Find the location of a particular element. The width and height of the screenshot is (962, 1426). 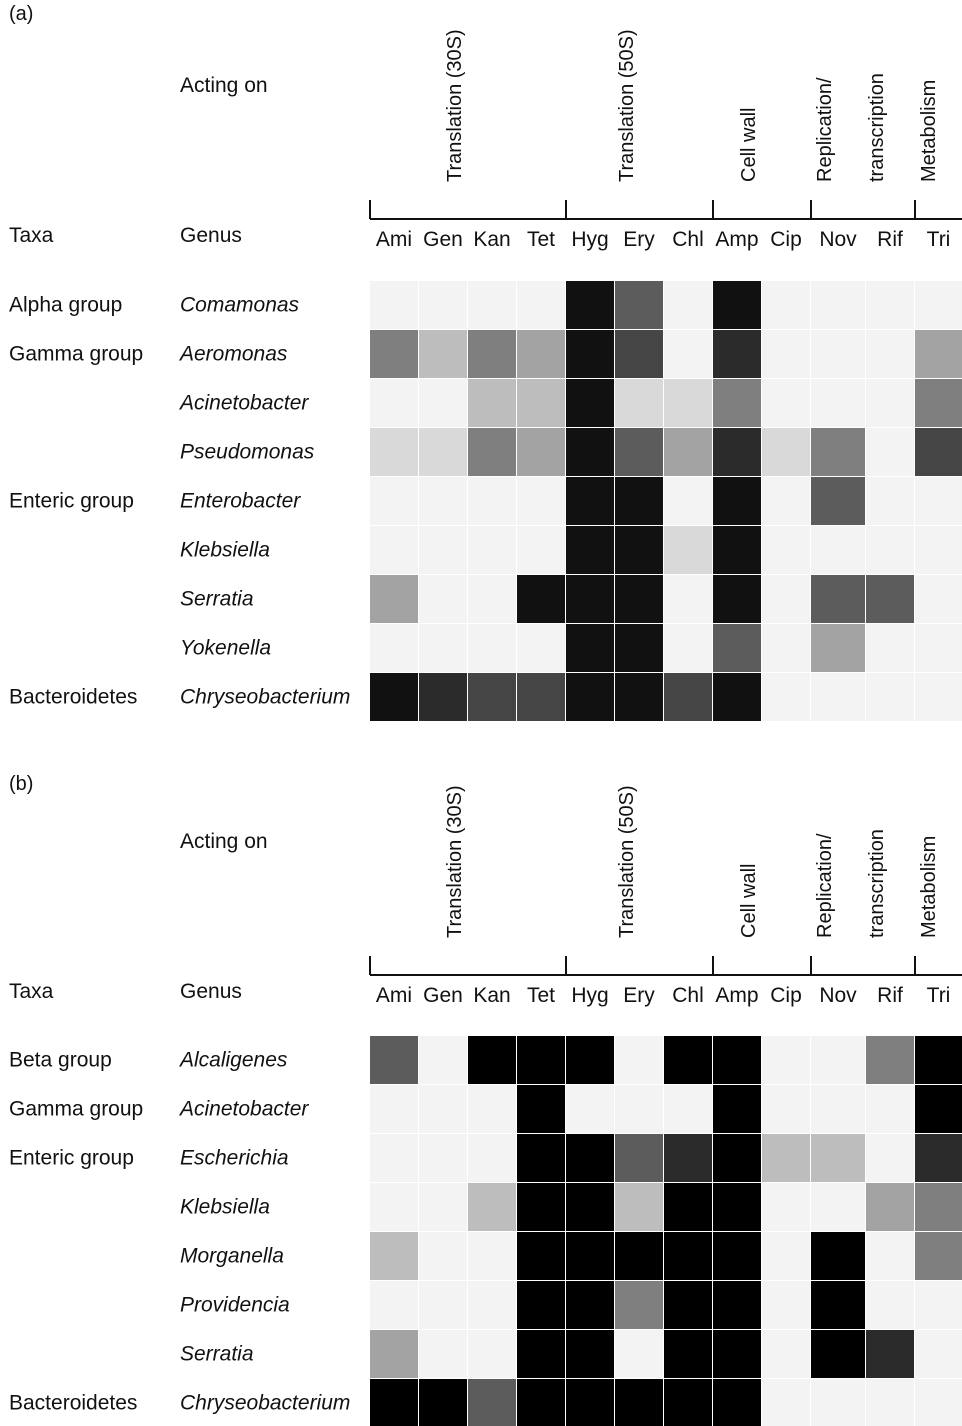

table-row: Enteric group Escherichia is located at coordinates (485, 1158).